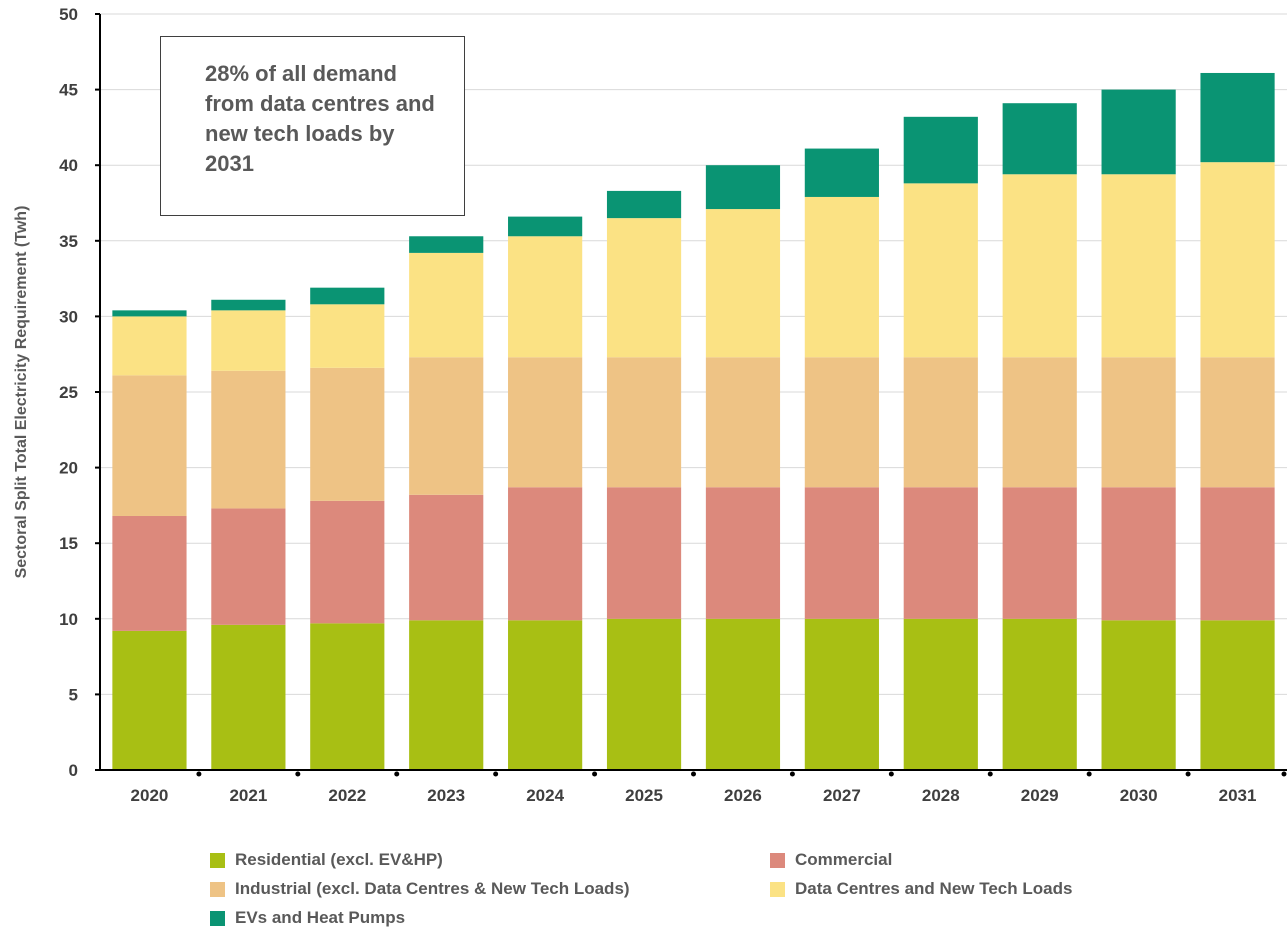  What do you see at coordinates (743, 795) in the screenshot?
I see `x-tick-label: 2026` at bounding box center [743, 795].